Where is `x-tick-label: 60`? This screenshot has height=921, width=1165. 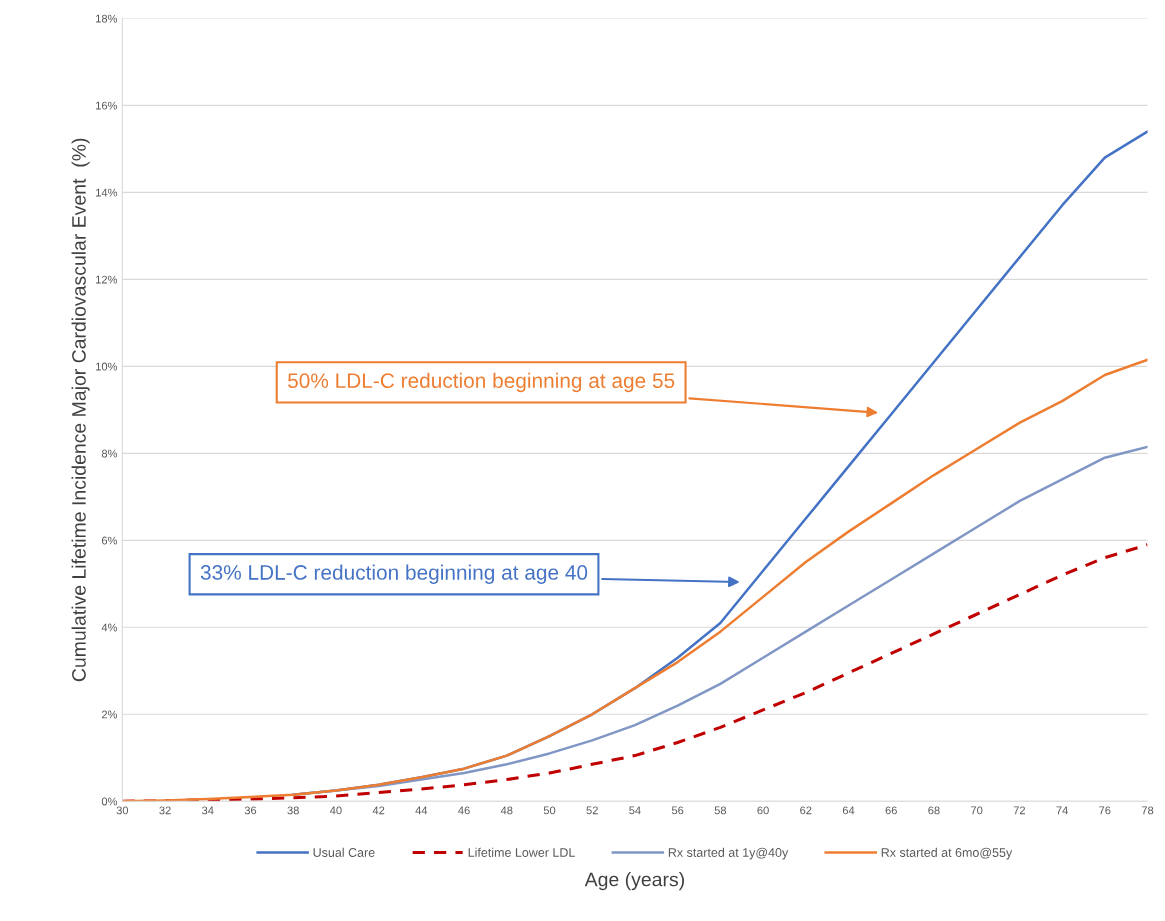
x-tick-label: 60 is located at coordinates (763, 810).